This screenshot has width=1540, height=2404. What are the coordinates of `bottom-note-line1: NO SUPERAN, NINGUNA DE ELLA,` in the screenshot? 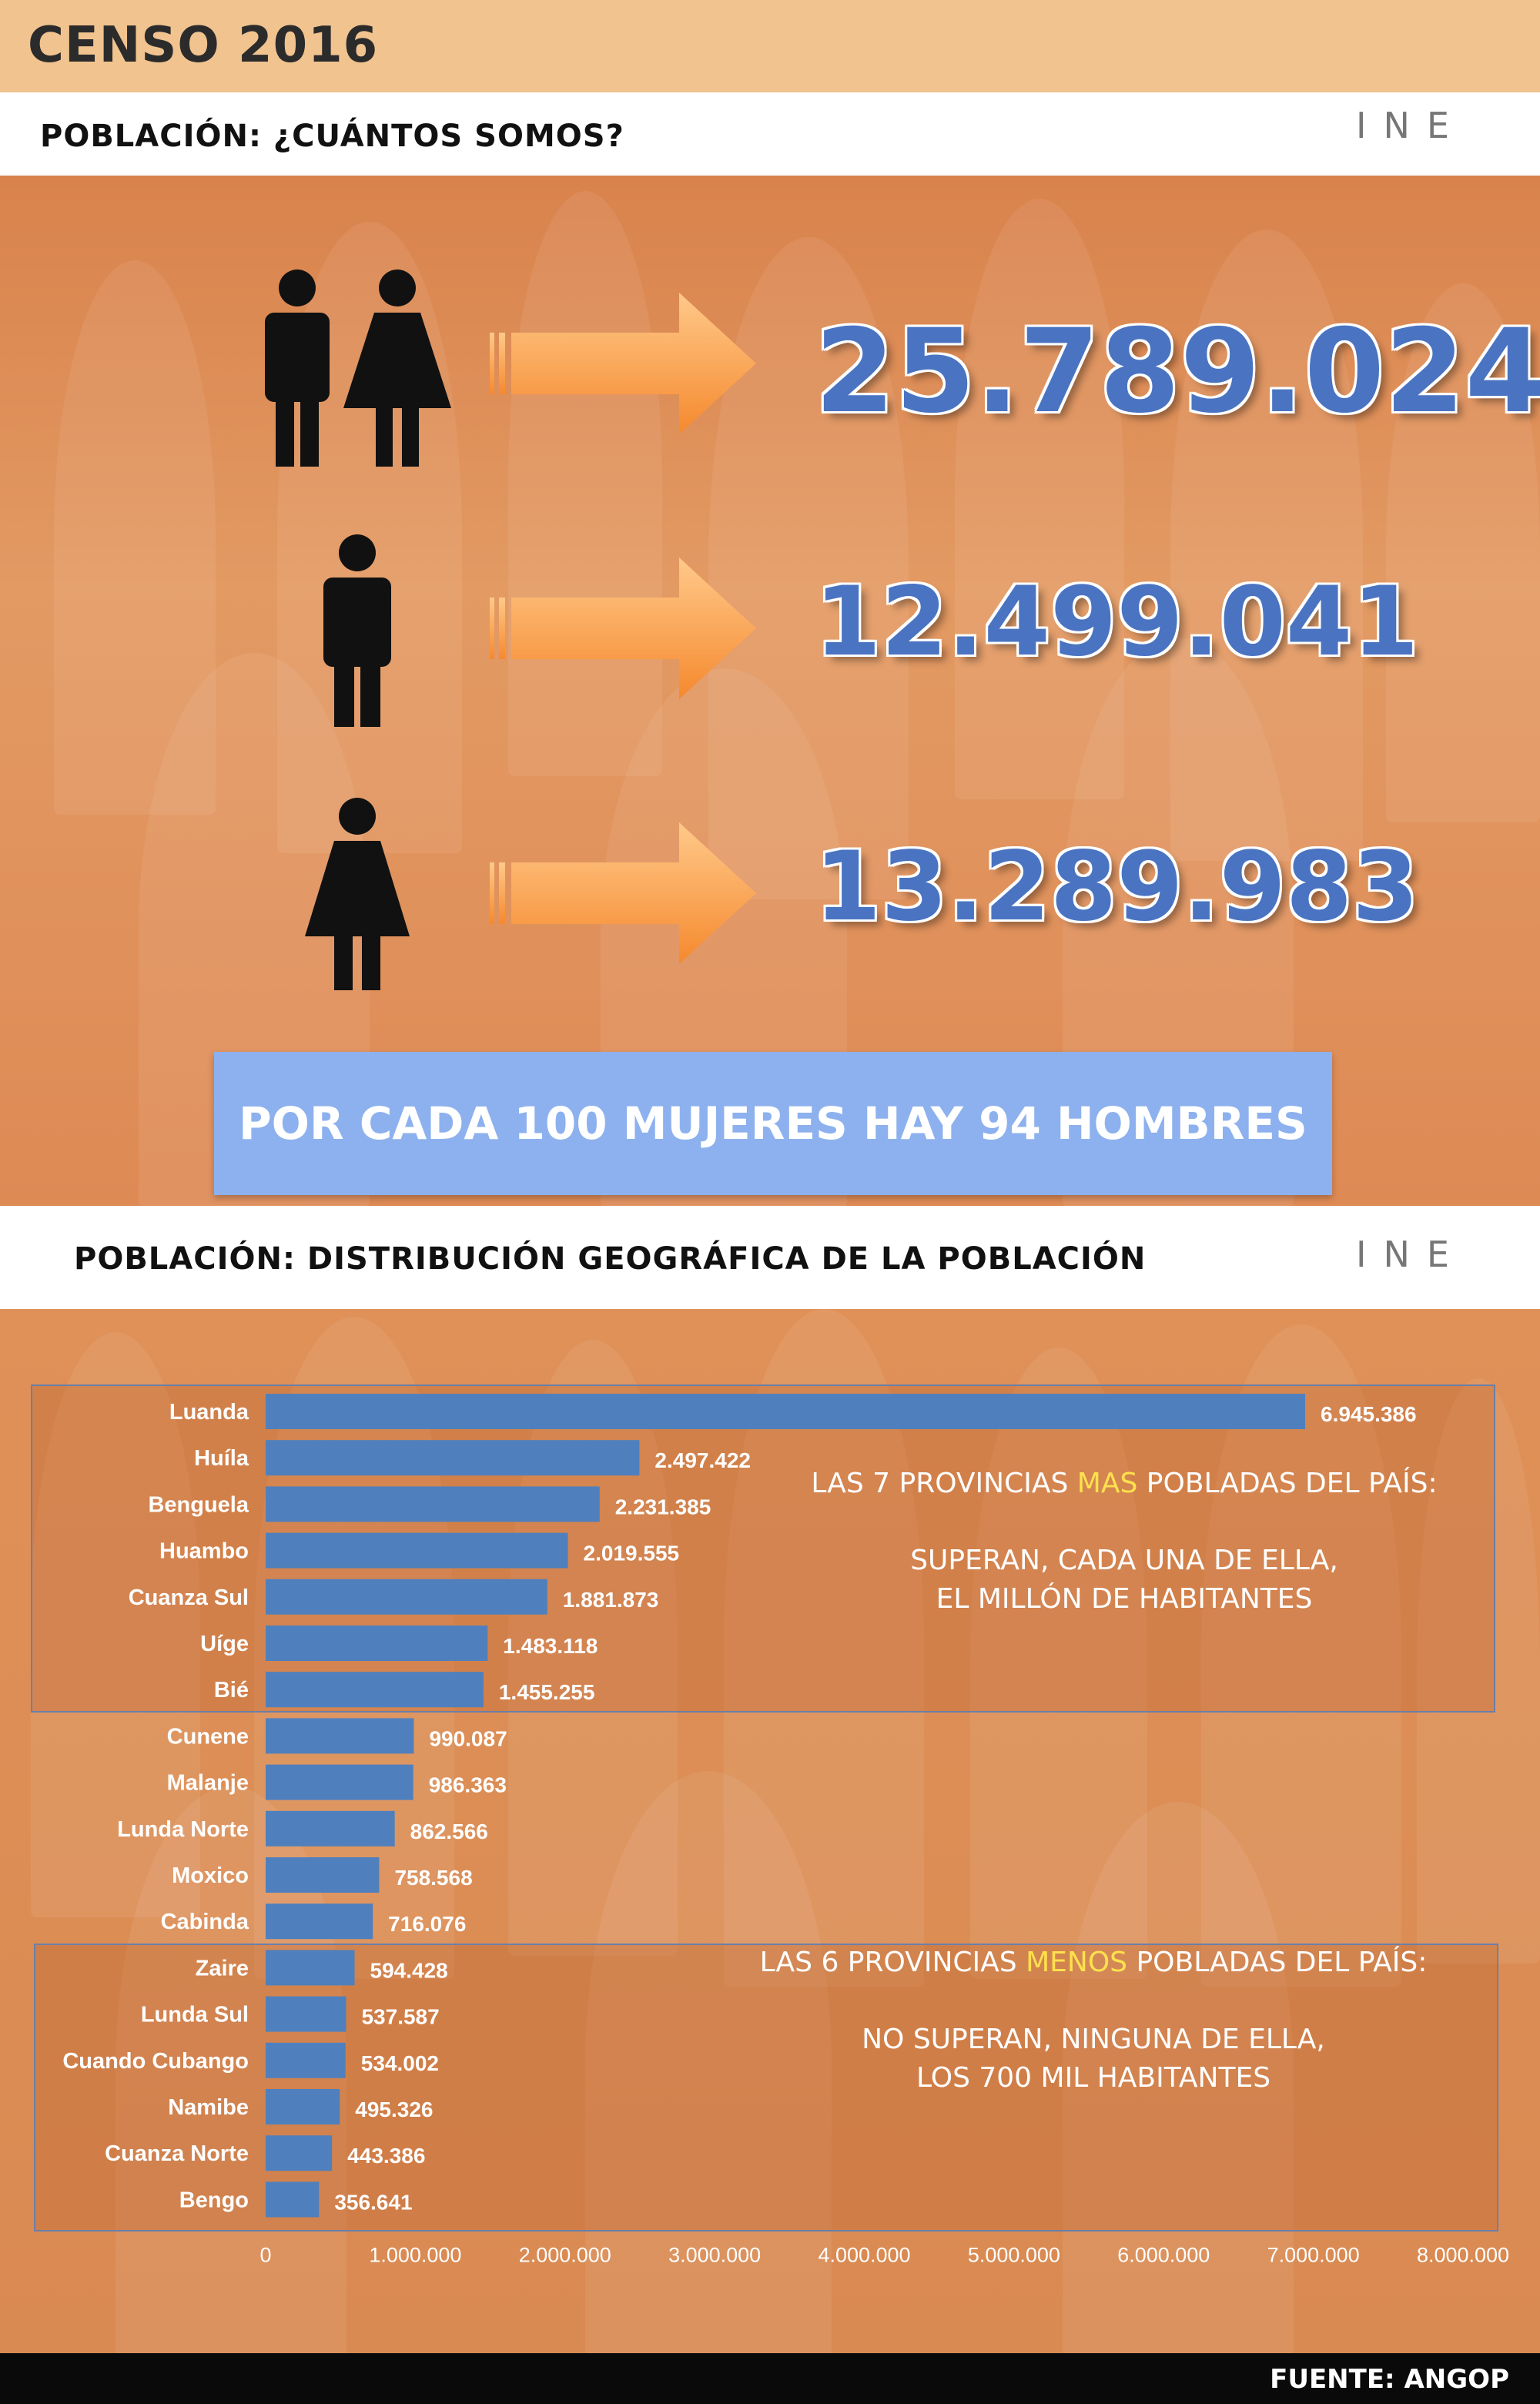 It's located at (1093, 2040).